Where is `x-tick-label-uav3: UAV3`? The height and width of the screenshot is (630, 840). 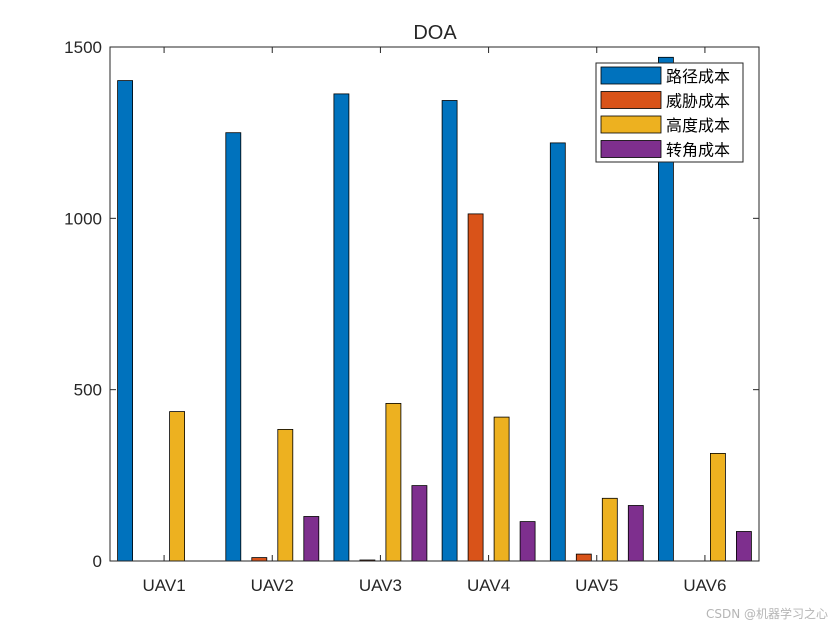
x-tick-label-uav3: UAV3 is located at coordinates (380, 585).